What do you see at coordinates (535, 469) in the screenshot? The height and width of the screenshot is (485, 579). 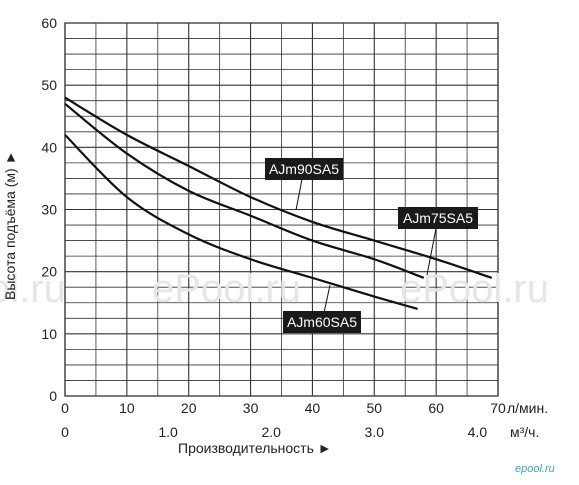 I see `brand-logo: epool.ru` at bounding box center [535, 469].